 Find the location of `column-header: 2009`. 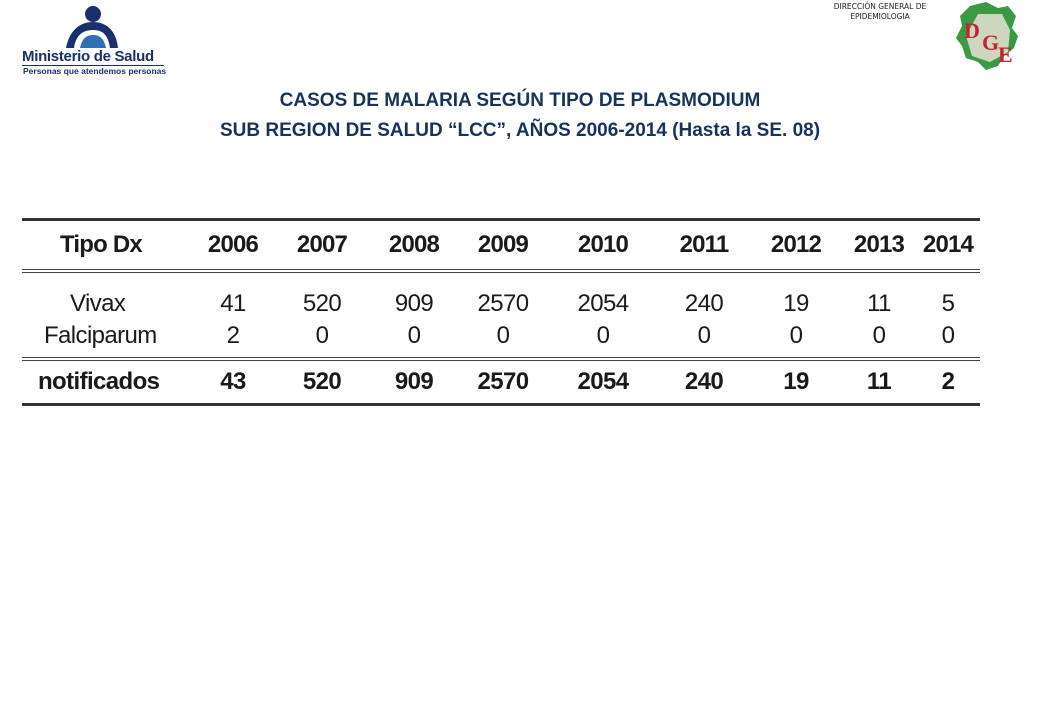

column-header: 2009 is located at coordinates (503, 247).